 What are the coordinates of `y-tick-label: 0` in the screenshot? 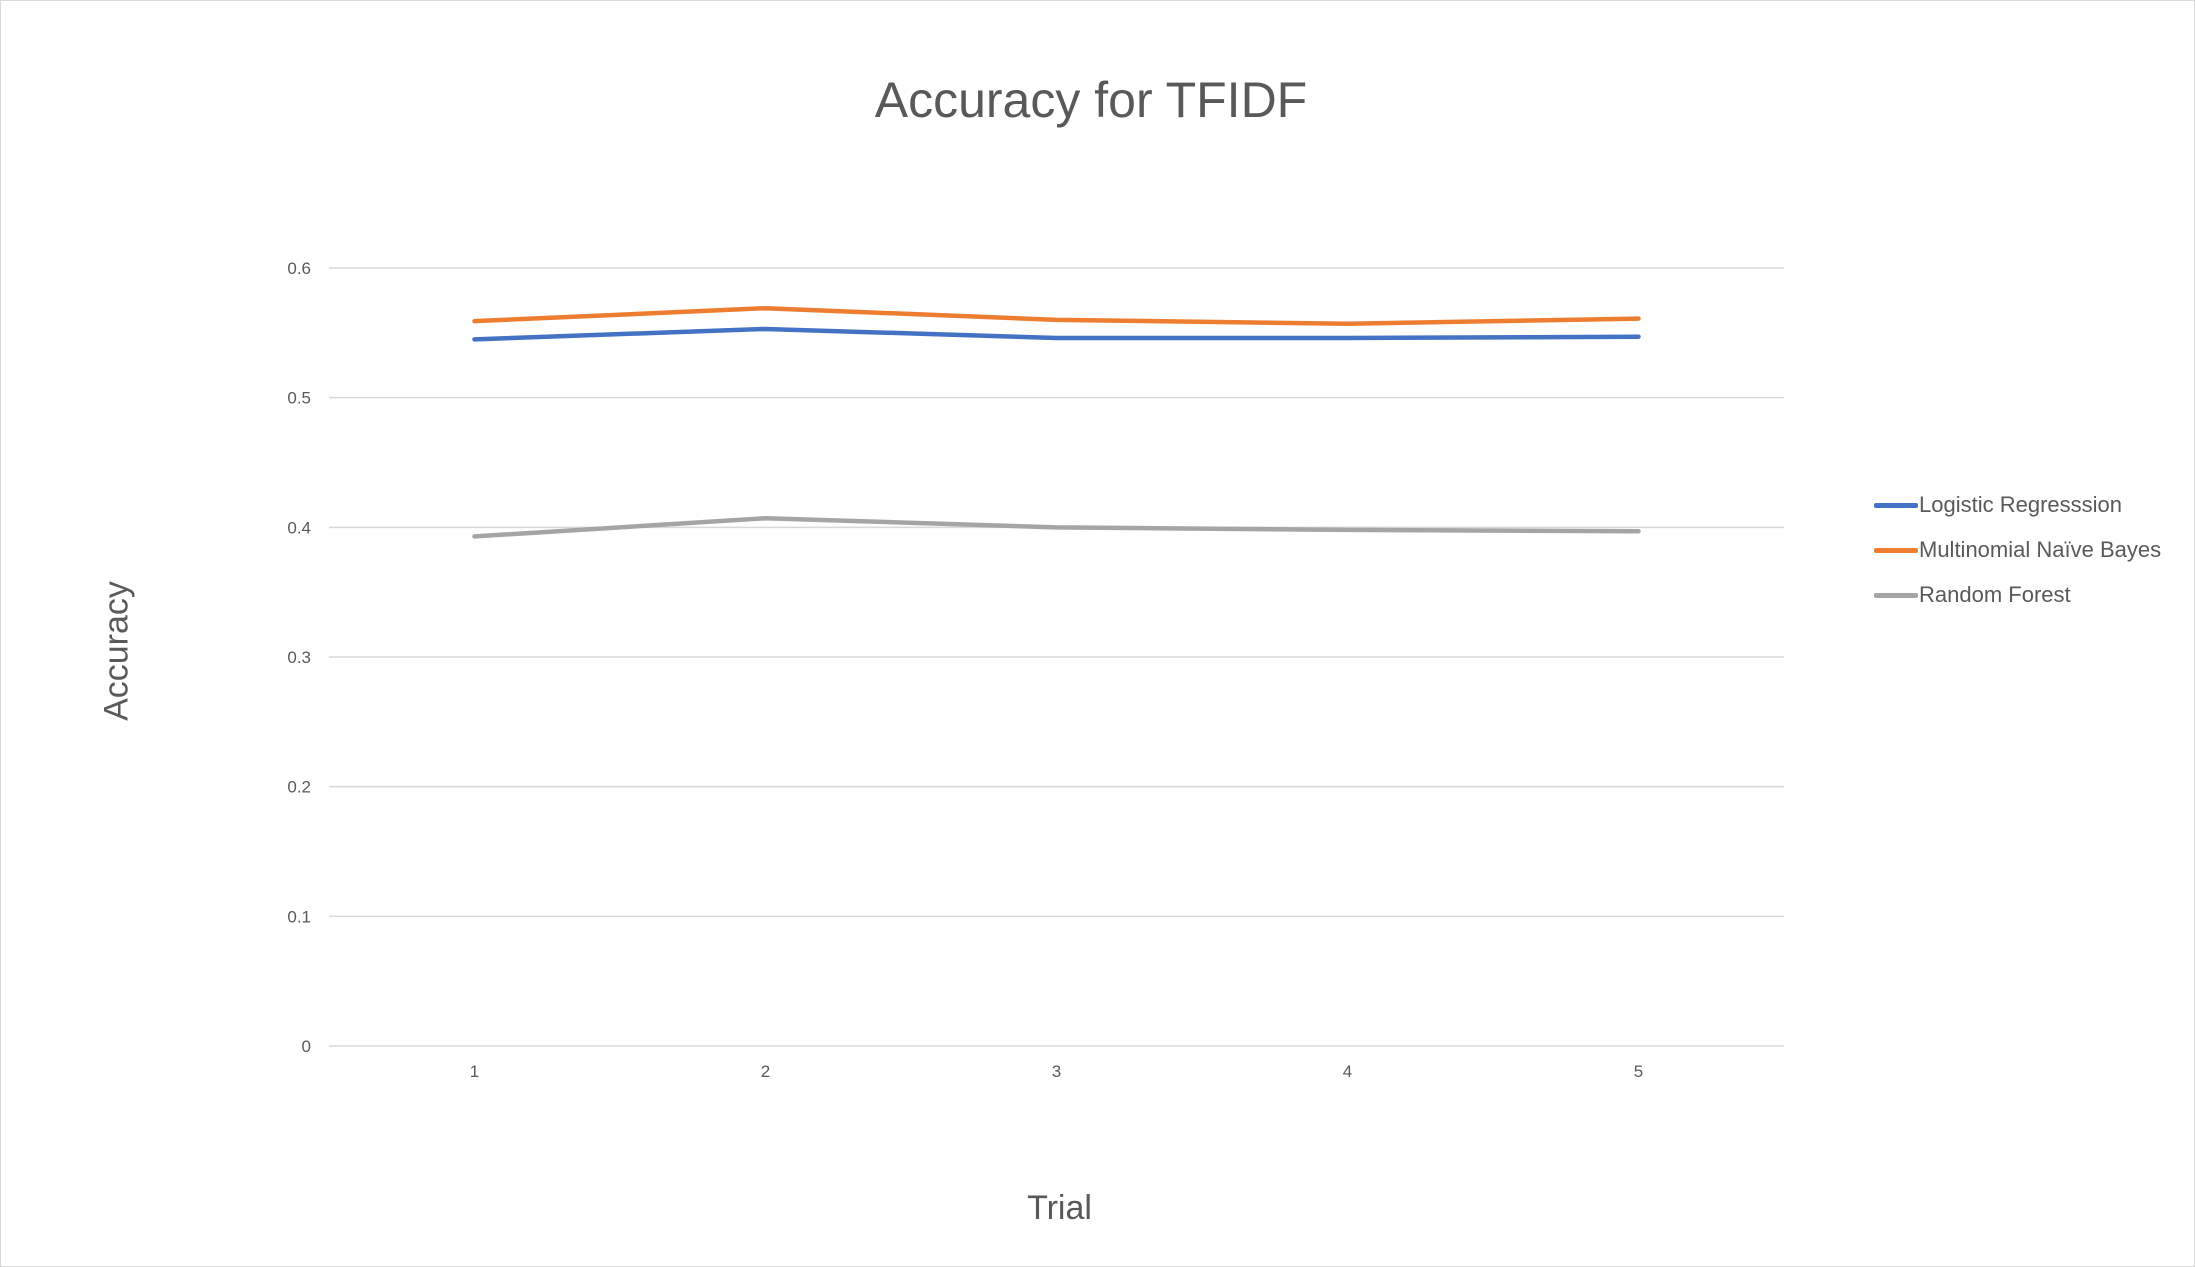 It's located at (306, 1046).